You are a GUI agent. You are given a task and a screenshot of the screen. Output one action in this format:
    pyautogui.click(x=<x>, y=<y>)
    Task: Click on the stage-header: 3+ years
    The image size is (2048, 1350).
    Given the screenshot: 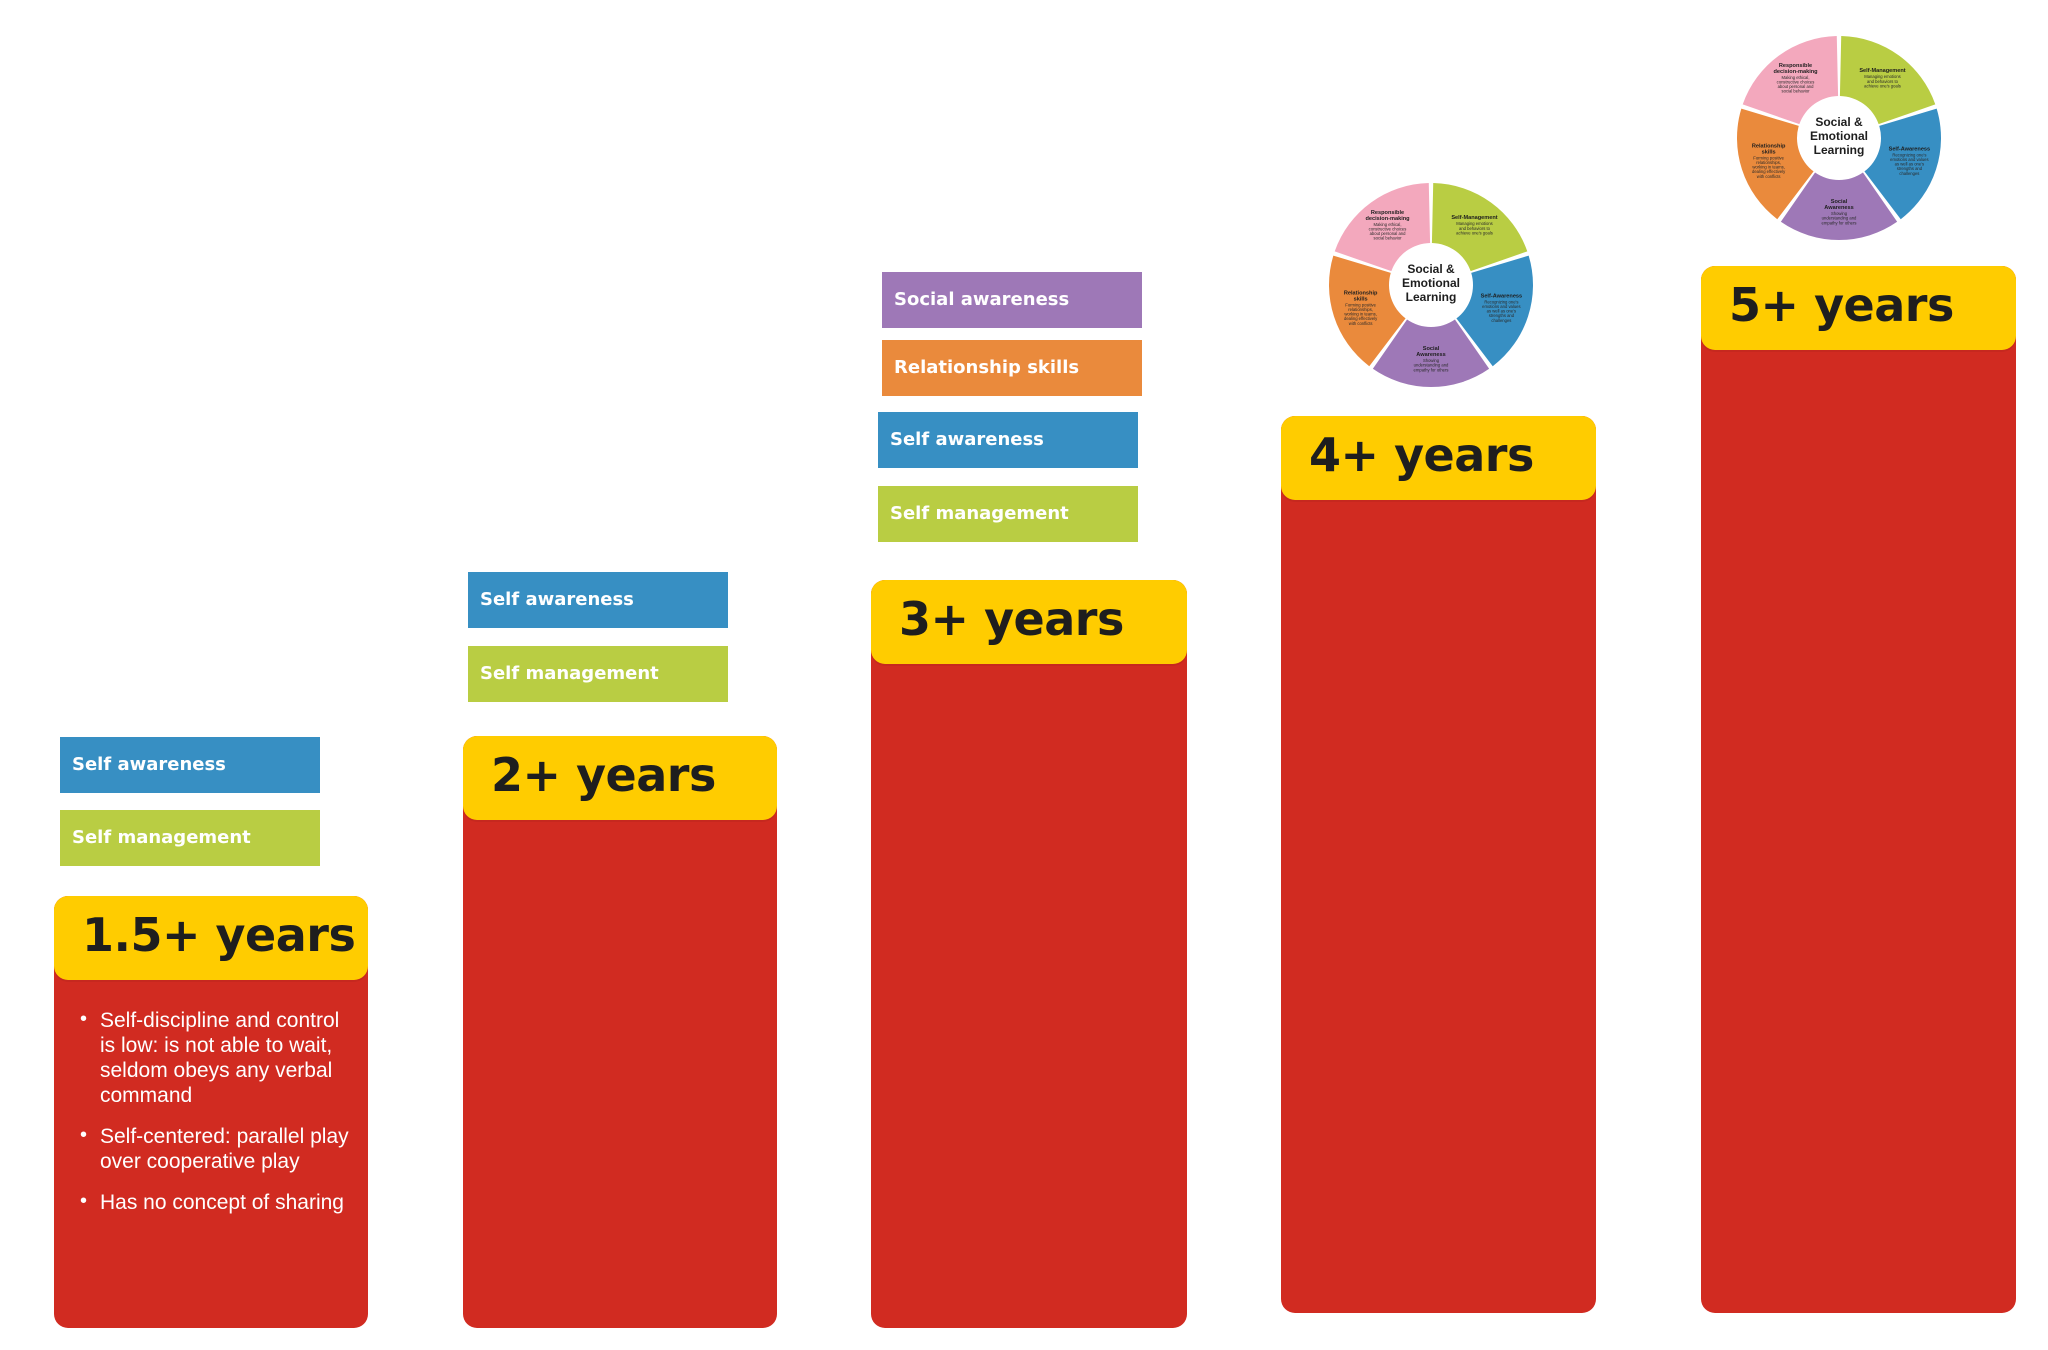 What is the action you would take?
    pyautogui.click(x=1029, y=622)
    